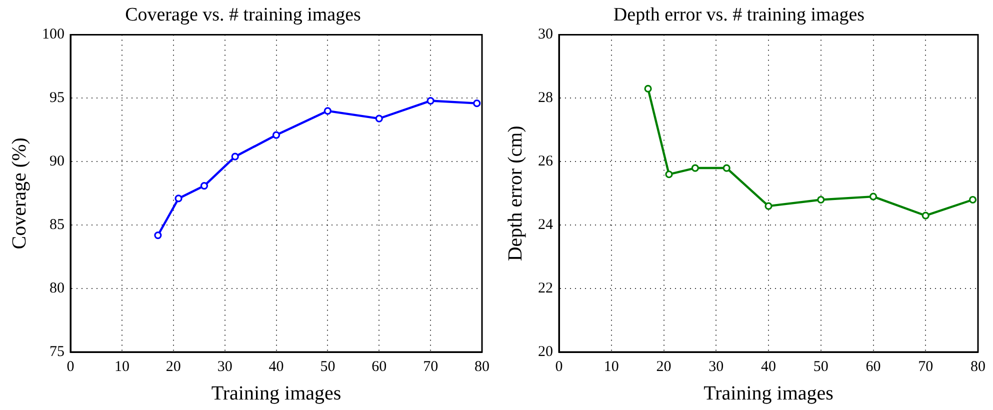 The width and height of the screenshot is (993, 410). I want to click on y-tick-label: 75, so click(57, 352).